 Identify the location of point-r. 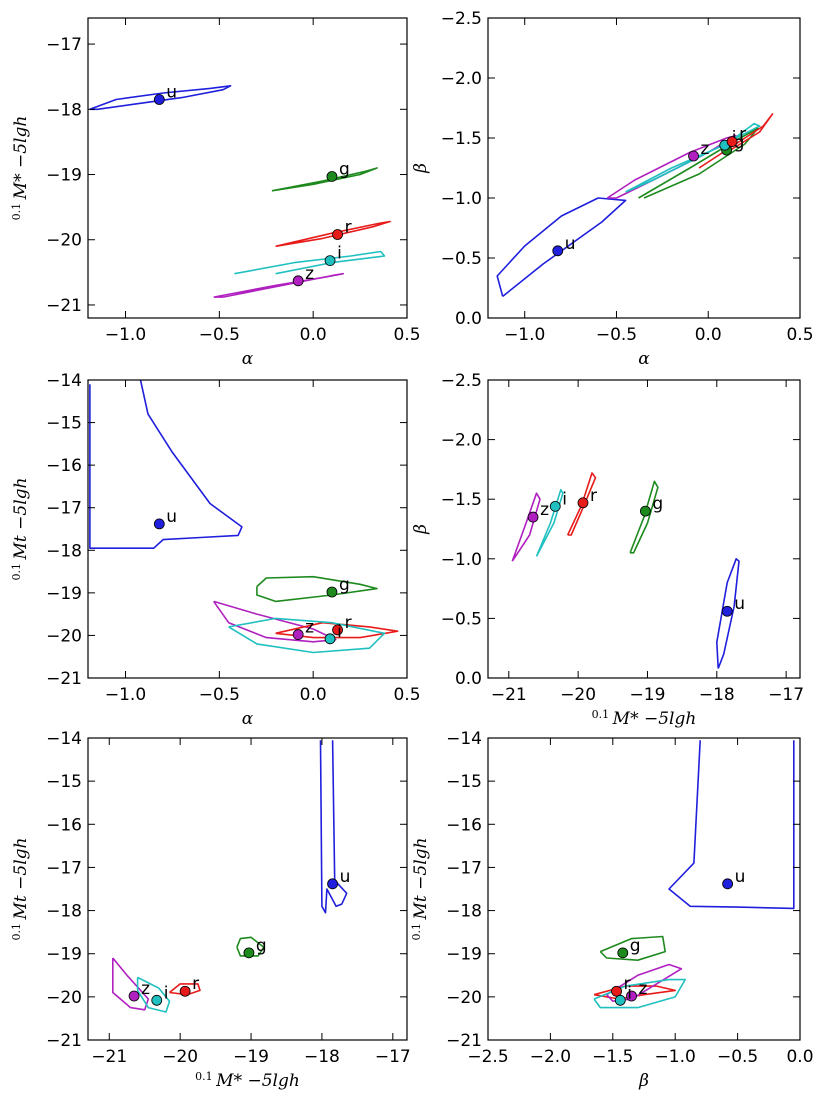
(337, 630).